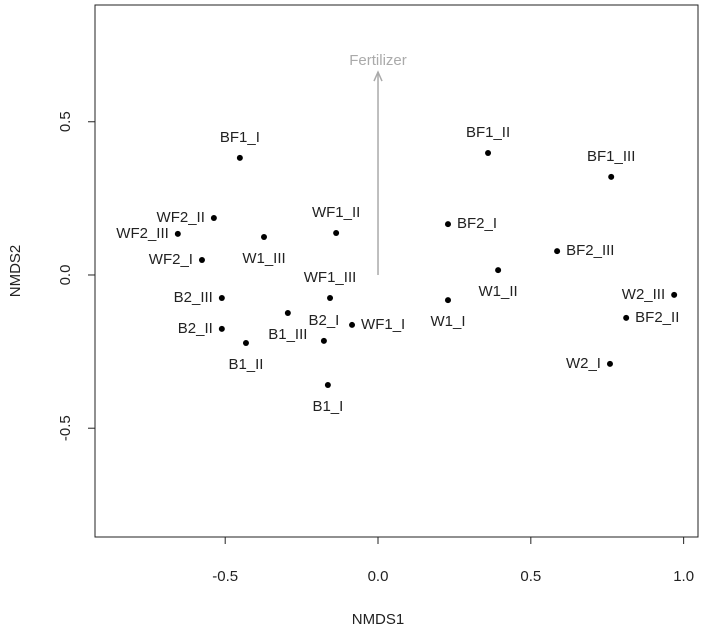  What do you see at coordinates (65, 121) in the screenshot?
I see `y-tick-label: 0.5` at bounding box center [65, 121].